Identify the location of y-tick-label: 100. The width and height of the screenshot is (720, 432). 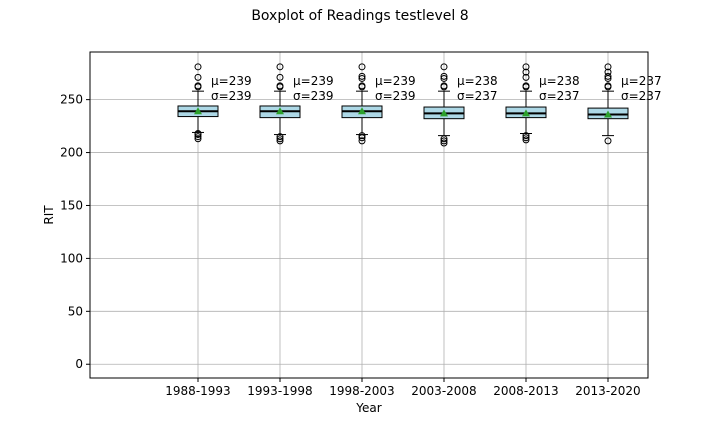
(71, 258).